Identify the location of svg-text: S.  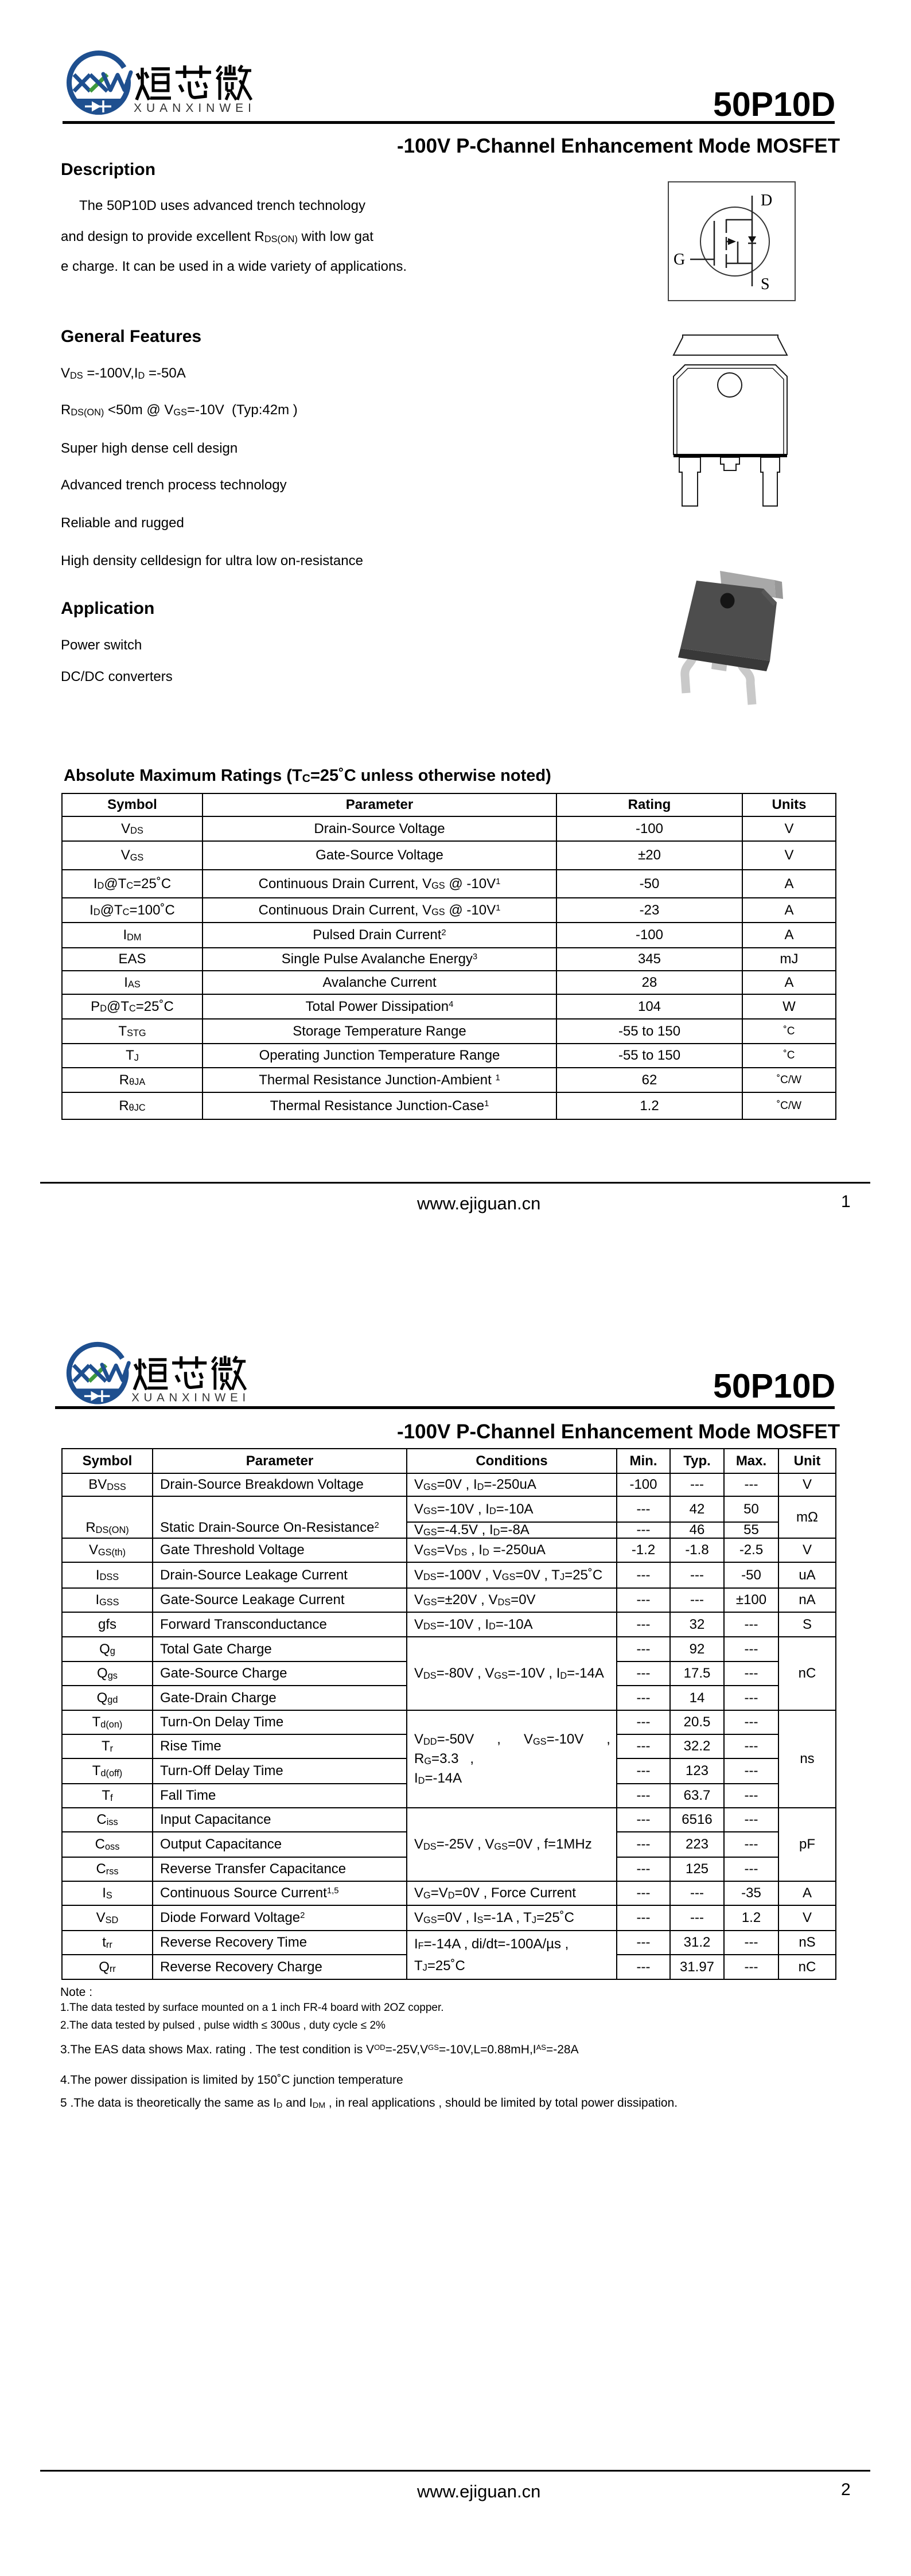
(765, 284).